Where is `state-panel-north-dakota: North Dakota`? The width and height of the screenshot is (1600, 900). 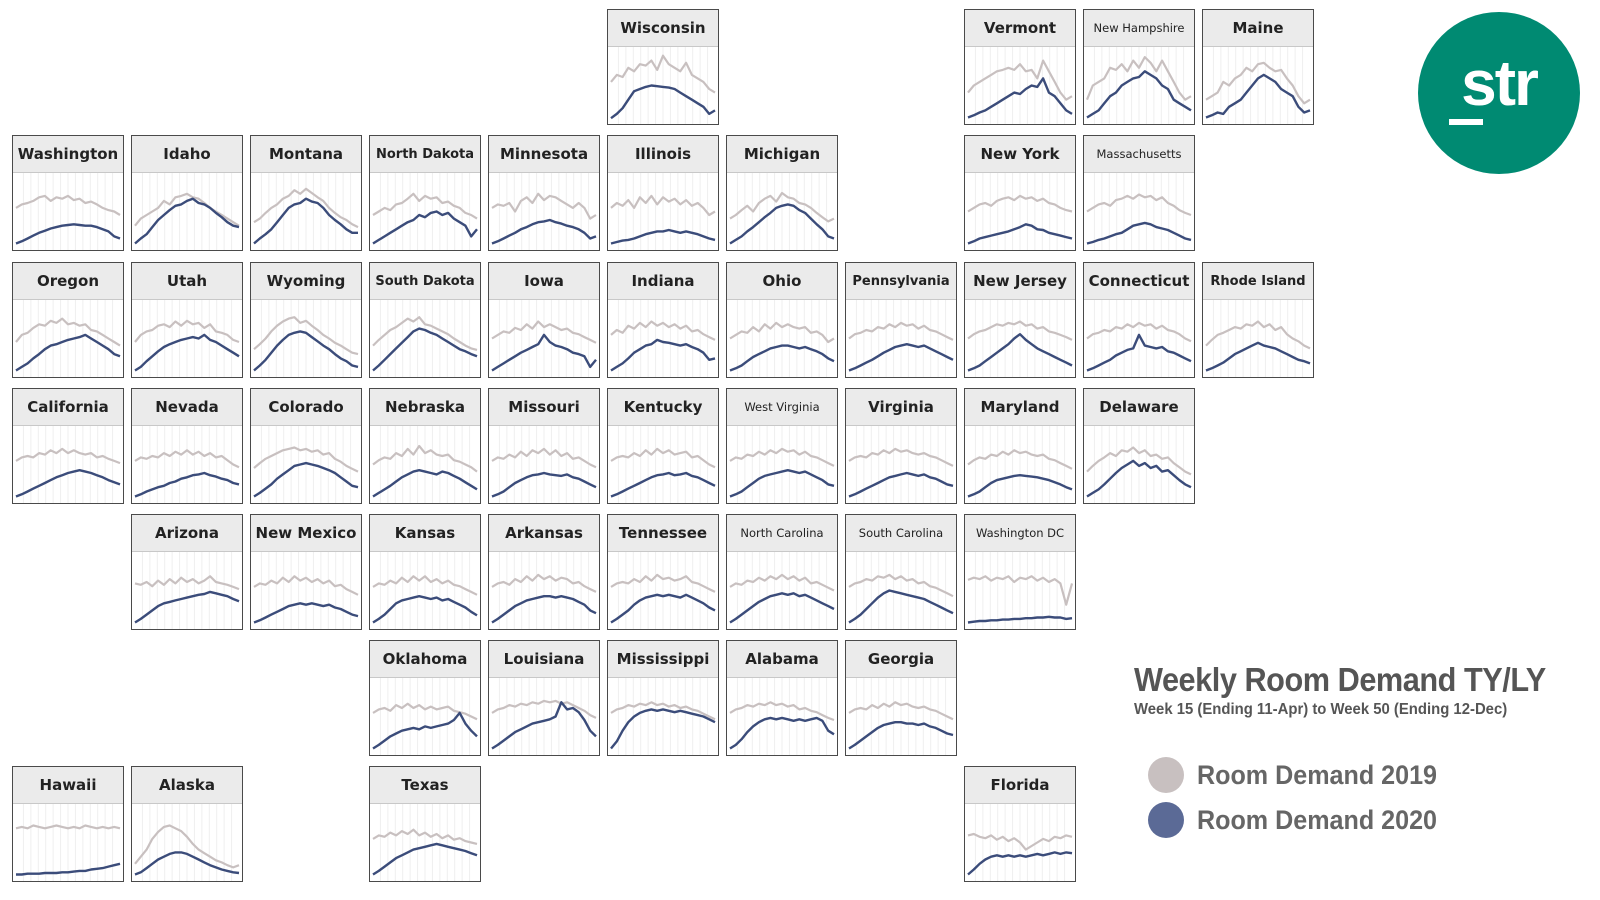 state-panel-north-dakota: North Dakota is located at coordinates (425, 193).